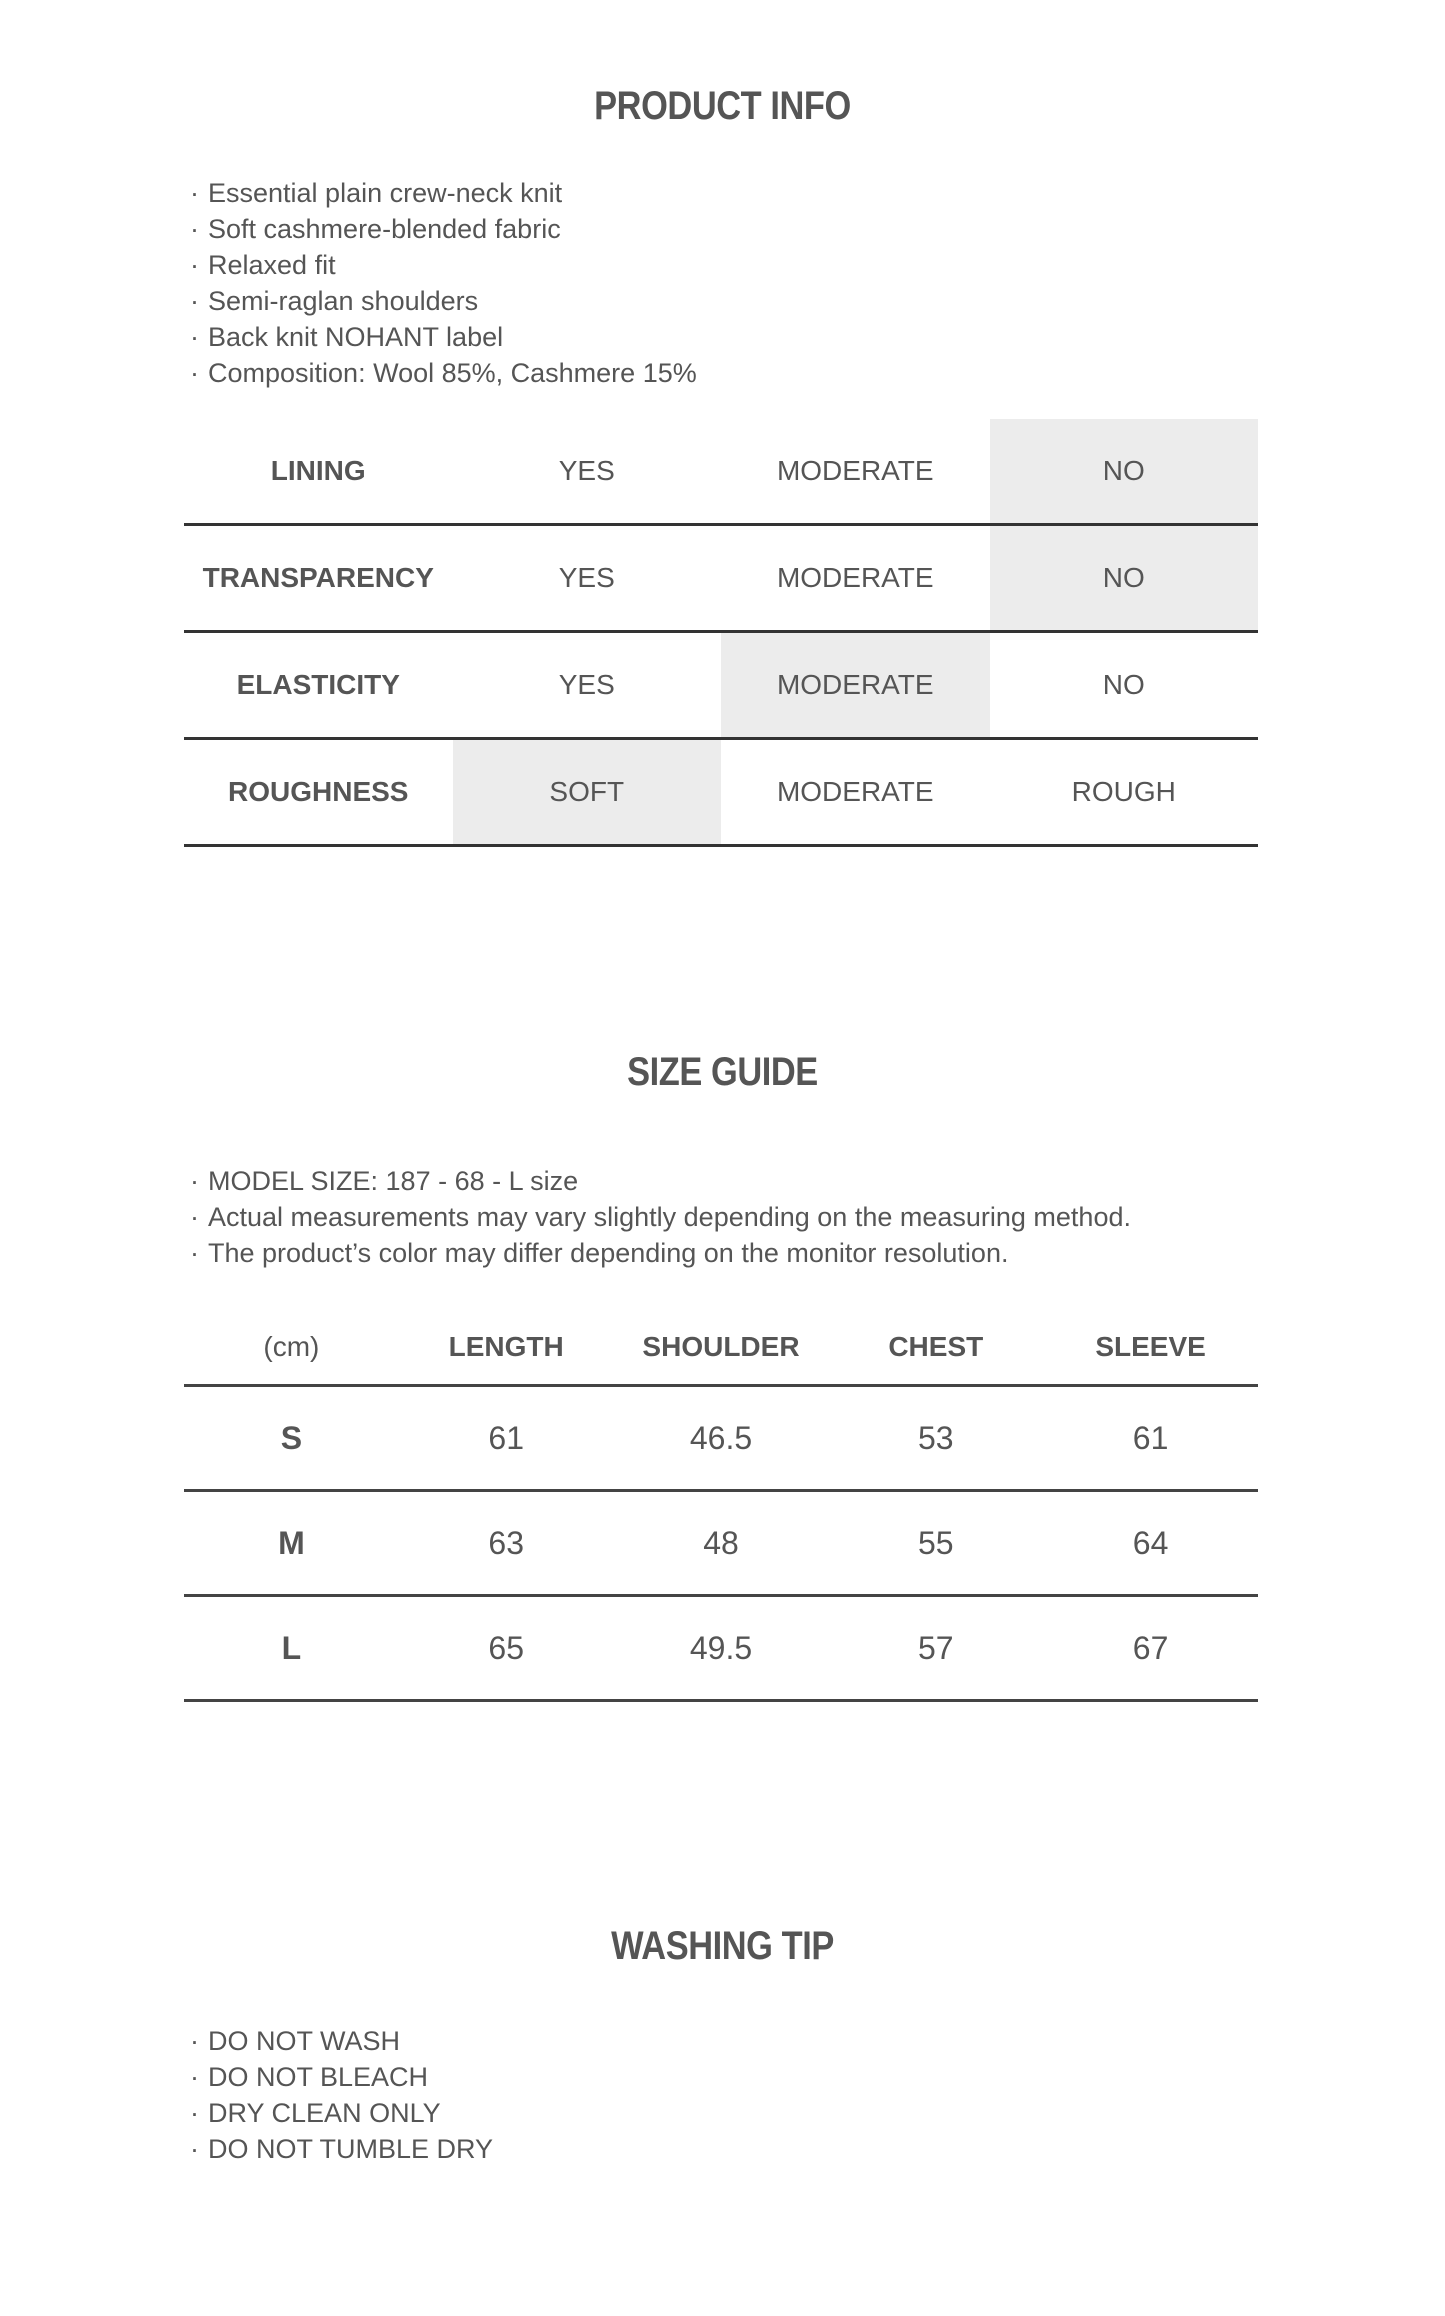  Describe the element at coordinates (1150, 1648) in the screenshot. I see `measurement-cell: 67` at that location.